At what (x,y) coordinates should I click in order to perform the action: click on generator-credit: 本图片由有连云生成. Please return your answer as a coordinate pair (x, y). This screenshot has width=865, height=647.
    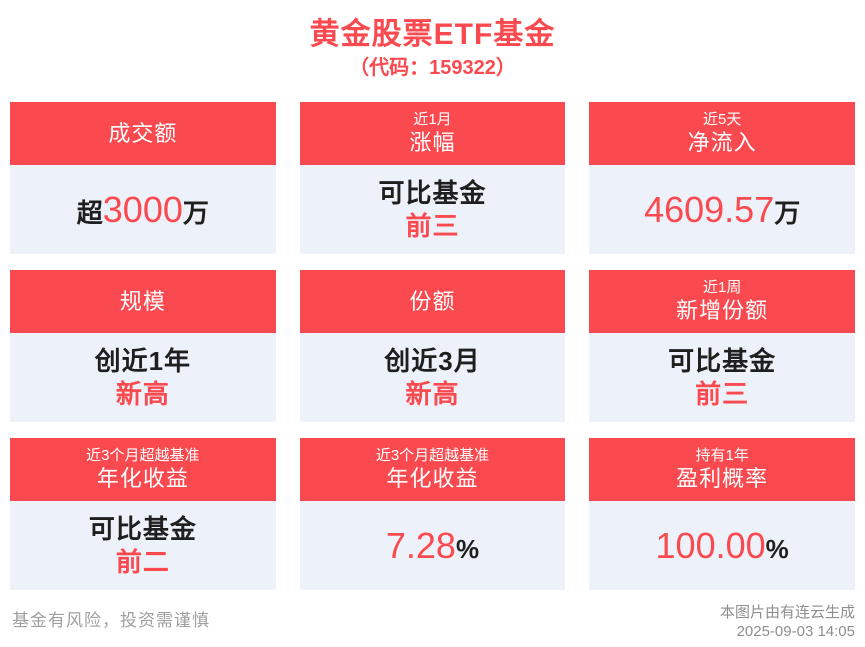
    Looking at the image, I should click on (787, 612).